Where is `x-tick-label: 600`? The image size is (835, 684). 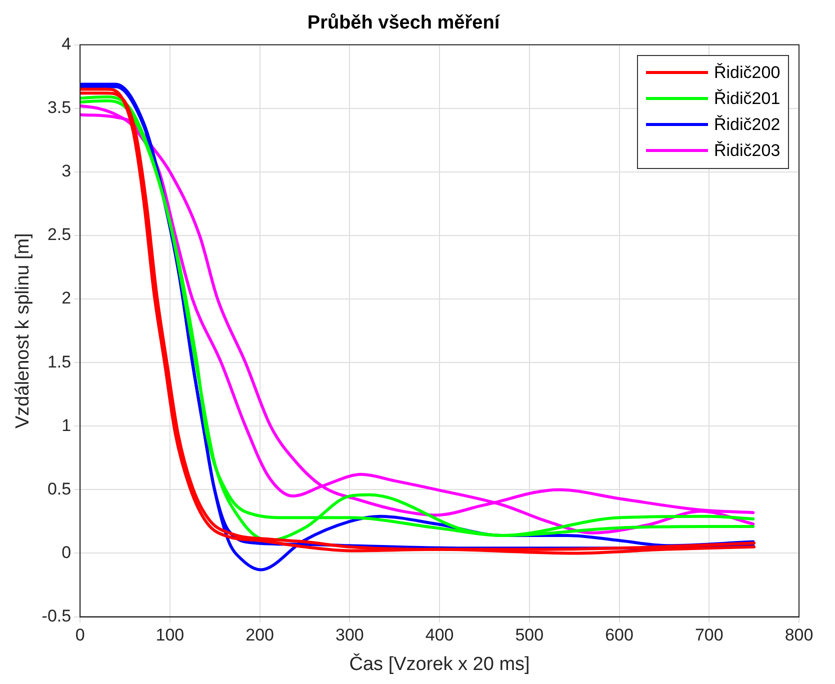 x-tick-label: 600 is located at coordinates (619, 635).